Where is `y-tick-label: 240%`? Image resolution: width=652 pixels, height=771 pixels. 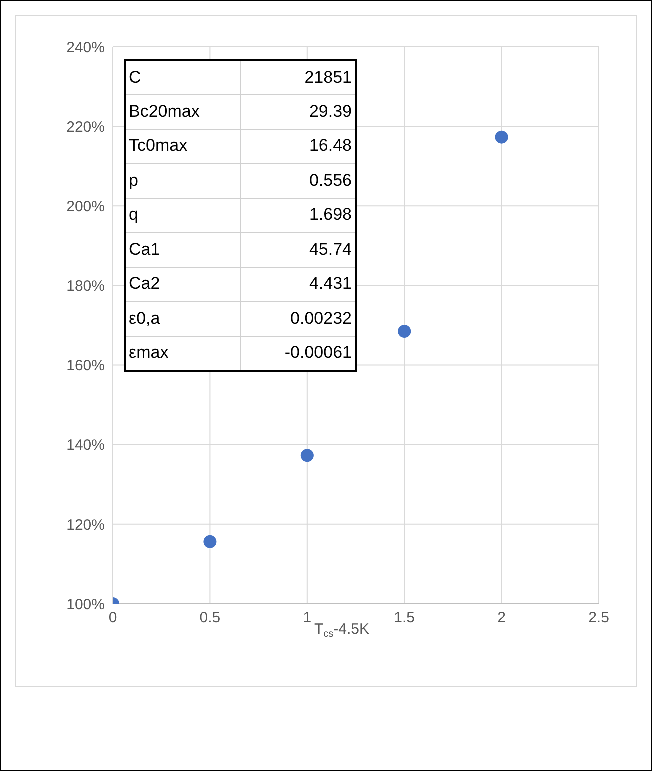 y-tick-label: 240% is located at coordinates (85, 47).